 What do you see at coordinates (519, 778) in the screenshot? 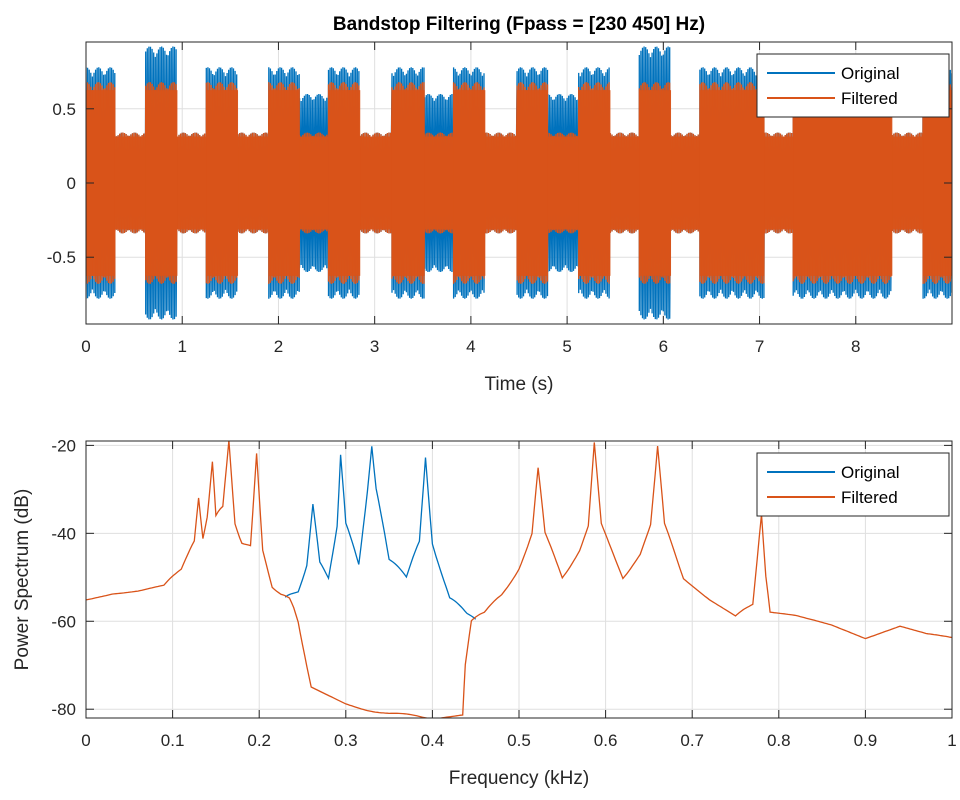
I see `spectrum-plot-xlabel: Frequency (kHz)` at bounding box center [519, 778].